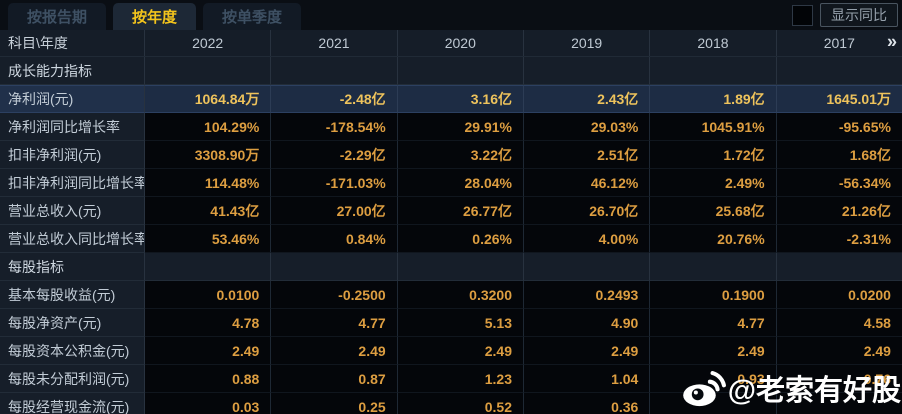  Describe the element at coordinates (72, 351) in the screenshot. I see `row-label: 每股资本公积金(元)` at that location.